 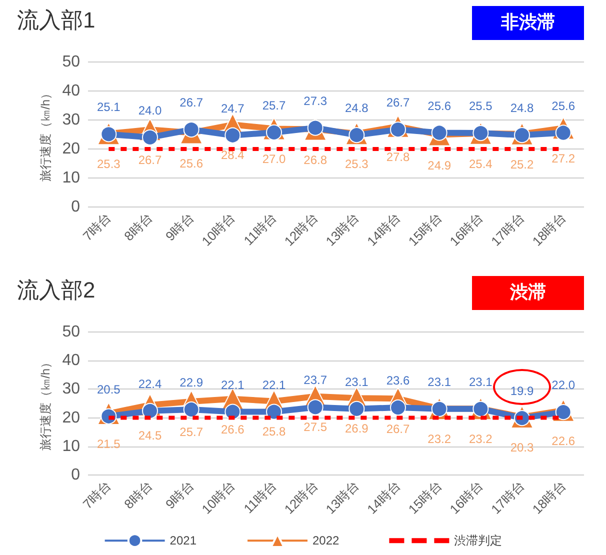 I want to click on data-label: 25.5, so click(x=480, y=106).